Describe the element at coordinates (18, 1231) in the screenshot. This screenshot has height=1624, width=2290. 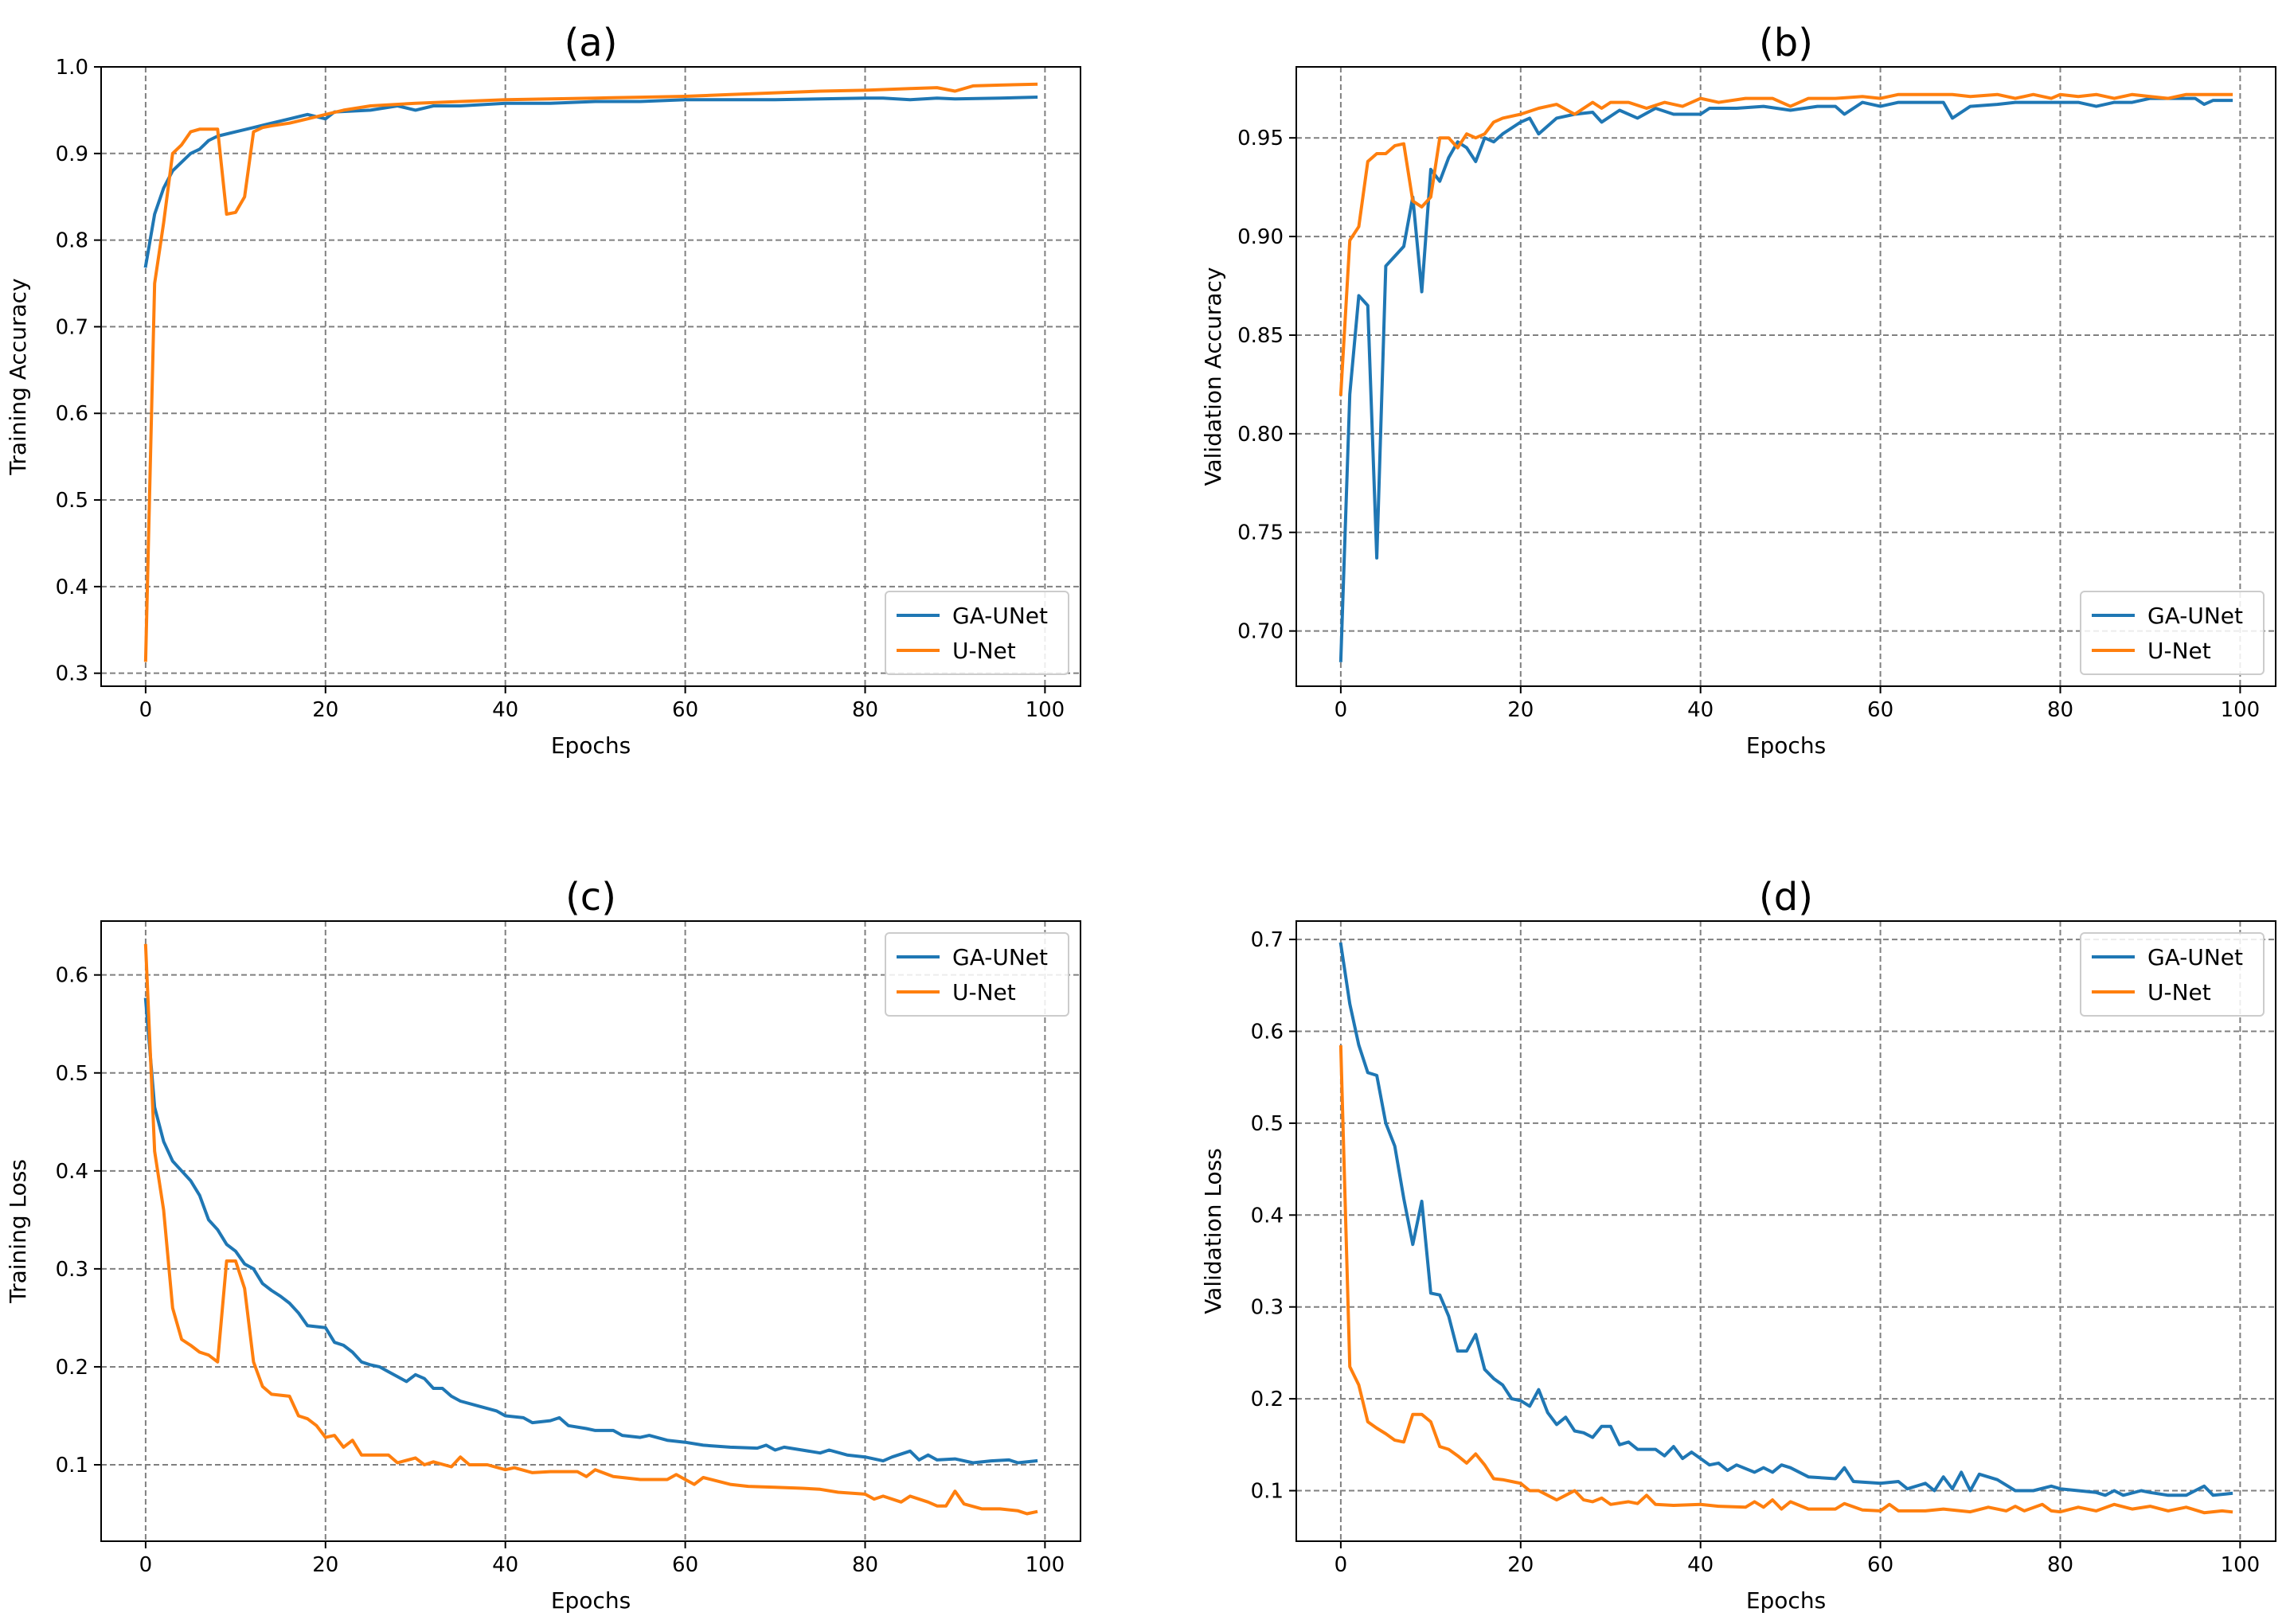
I see `y-axis-label: Training Loss` at that location.